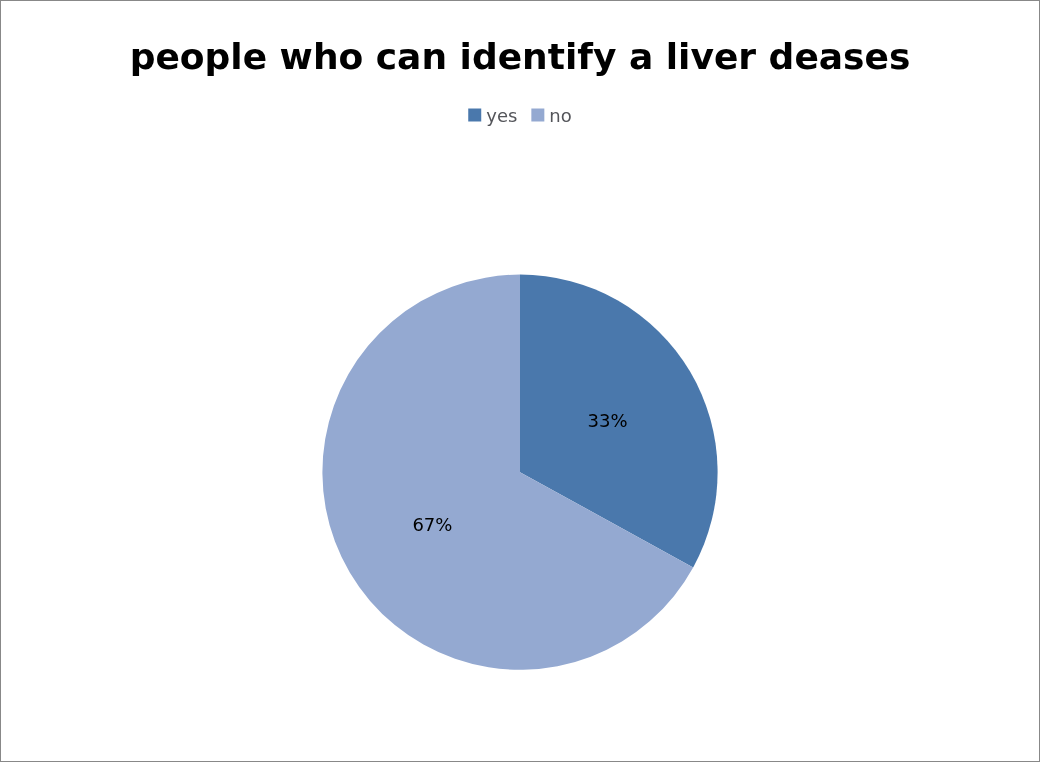 The width and height of the screenshot is (1040, 762). I want to click on chart-title: people who can identify a liver deases, so click(520, 56).